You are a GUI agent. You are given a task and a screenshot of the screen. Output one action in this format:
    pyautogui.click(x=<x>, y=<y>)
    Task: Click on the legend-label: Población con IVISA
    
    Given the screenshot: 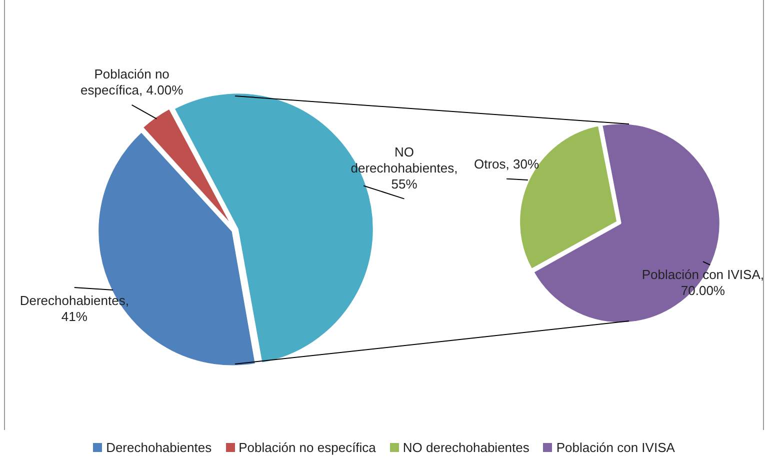 What is the action you would take?
    pyautogui.click(x=615, y=447)
    